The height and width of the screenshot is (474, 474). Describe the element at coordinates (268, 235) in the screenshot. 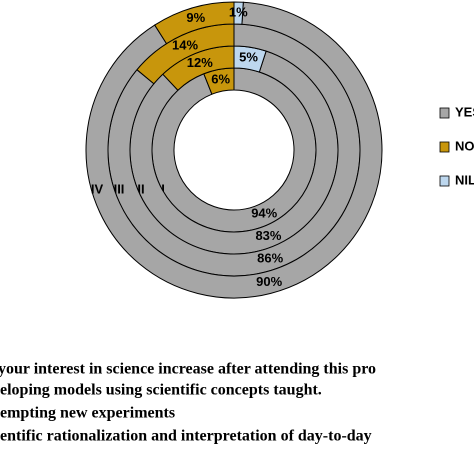

I see `data-label: 83%` at that location.